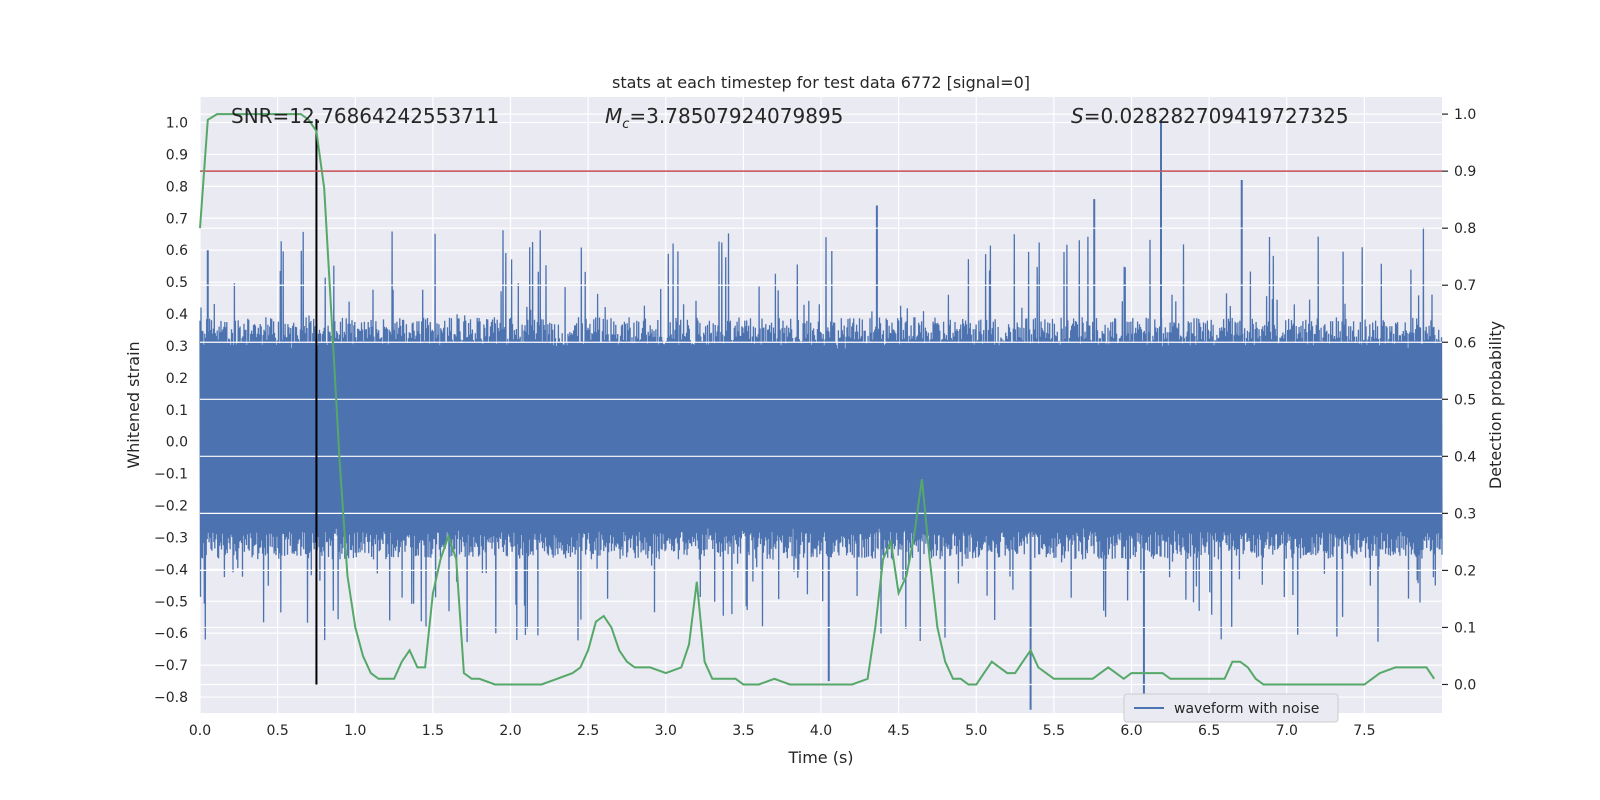 This screenshot has width=1600, height=800. I want to click on y-right-axis-label: Detection probability, so click(1495, 405).